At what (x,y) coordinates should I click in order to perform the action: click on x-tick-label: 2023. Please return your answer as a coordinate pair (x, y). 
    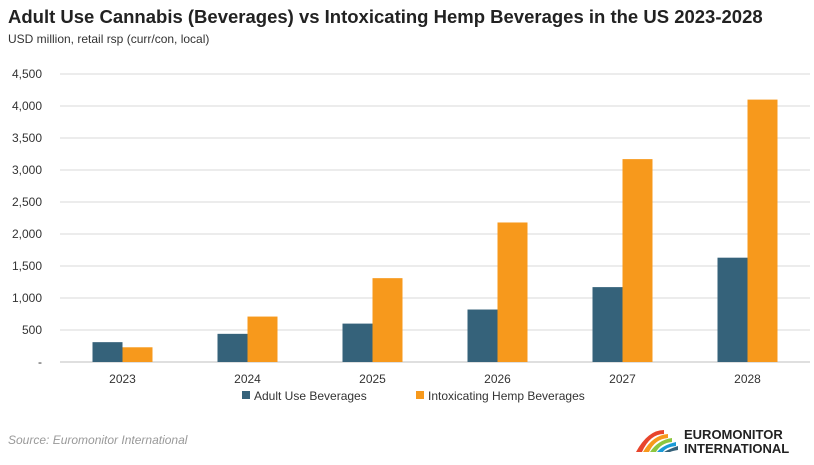
    Looking at the image, I should click on (122, 379).